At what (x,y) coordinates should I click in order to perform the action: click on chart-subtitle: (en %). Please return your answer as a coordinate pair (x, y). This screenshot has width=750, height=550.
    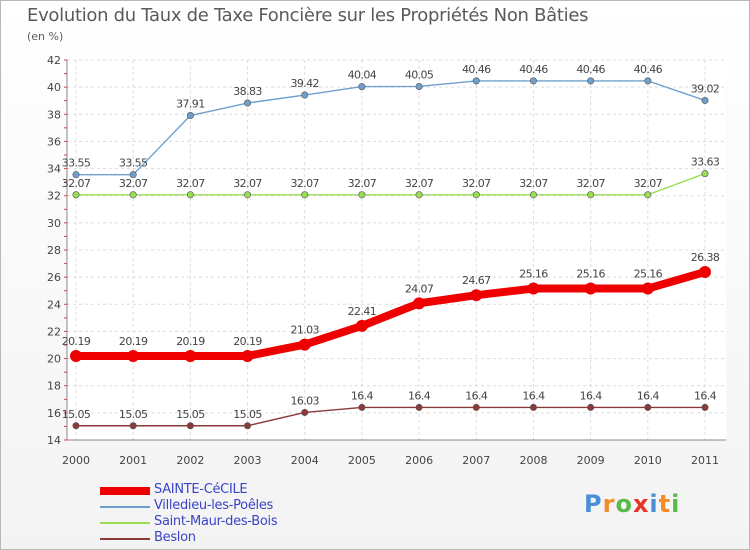
    Looking at the image, I should click on (45, 36).